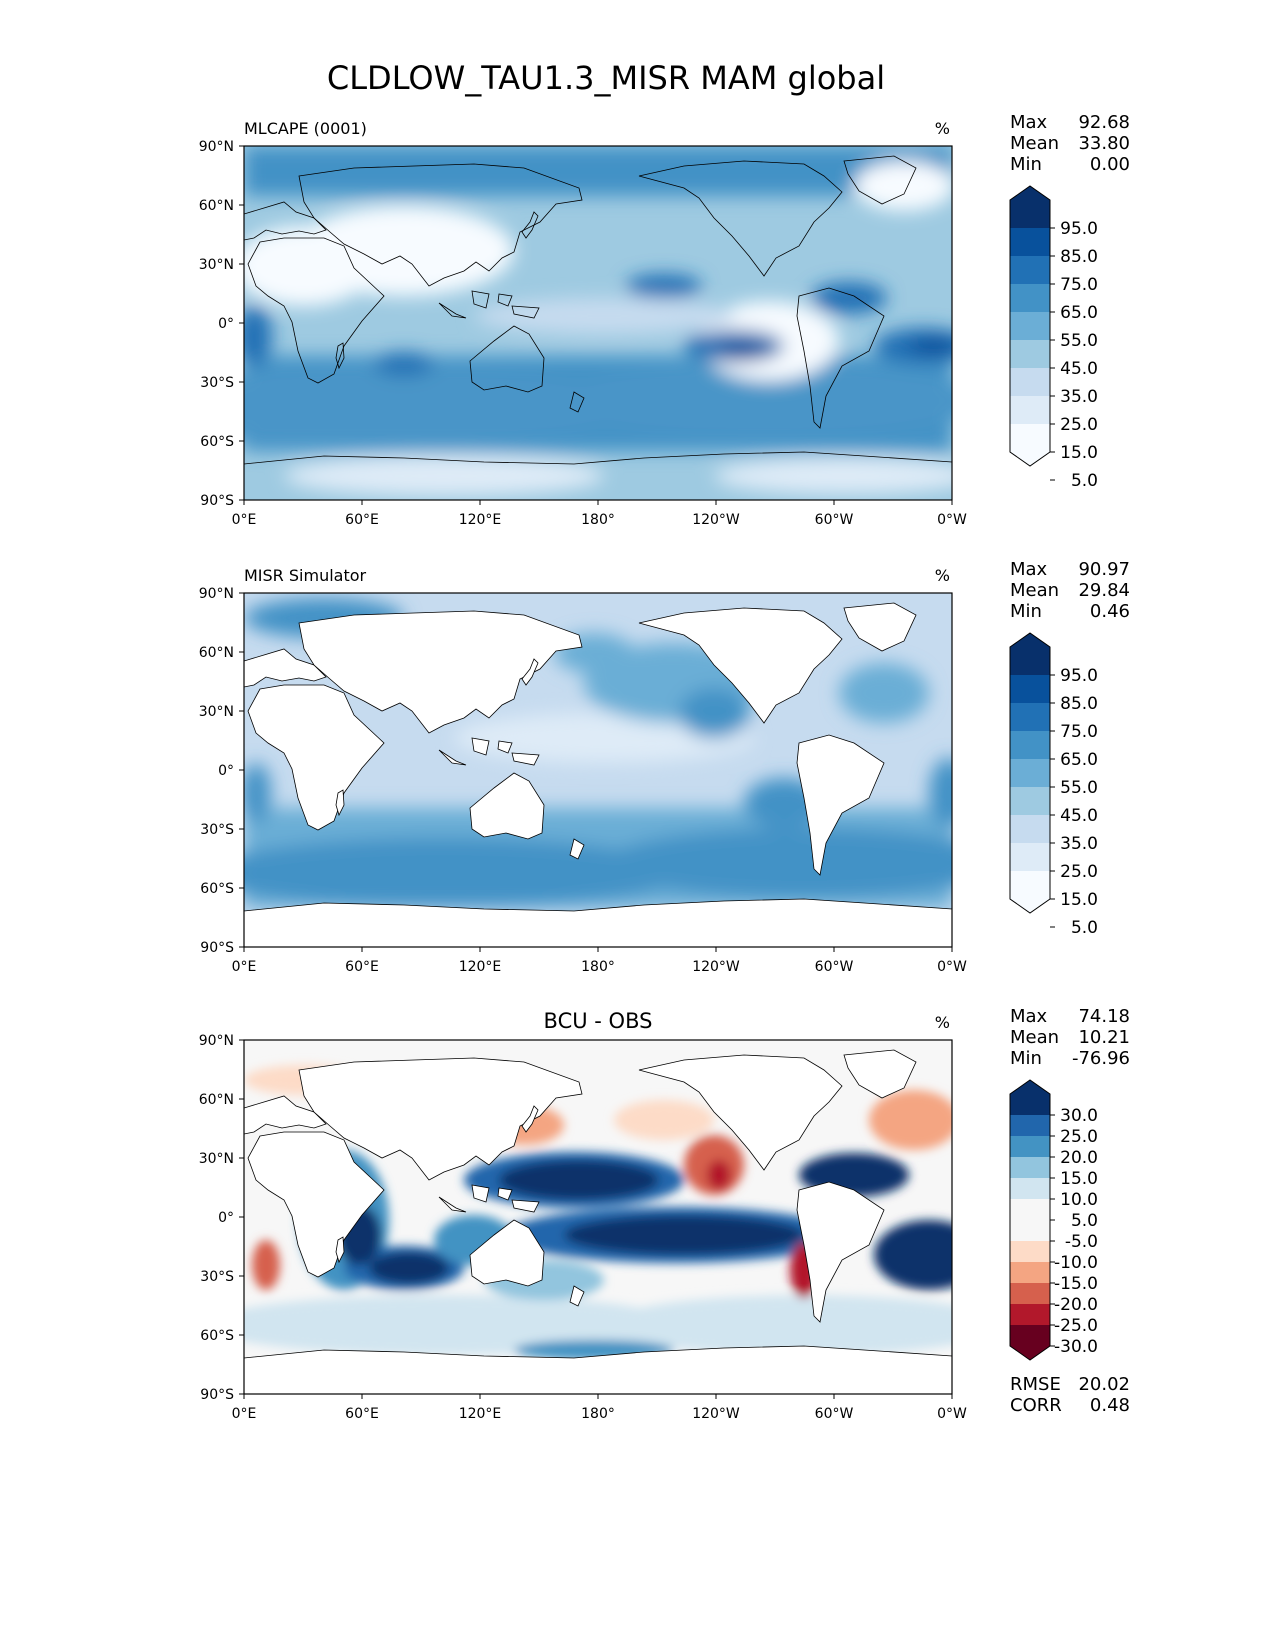  Describe the element at coordinates (1070, 590) in the screenshot. I see `panel-ref-stats: Max 90.97 Mean 29.84 Min 0.46` at that location.